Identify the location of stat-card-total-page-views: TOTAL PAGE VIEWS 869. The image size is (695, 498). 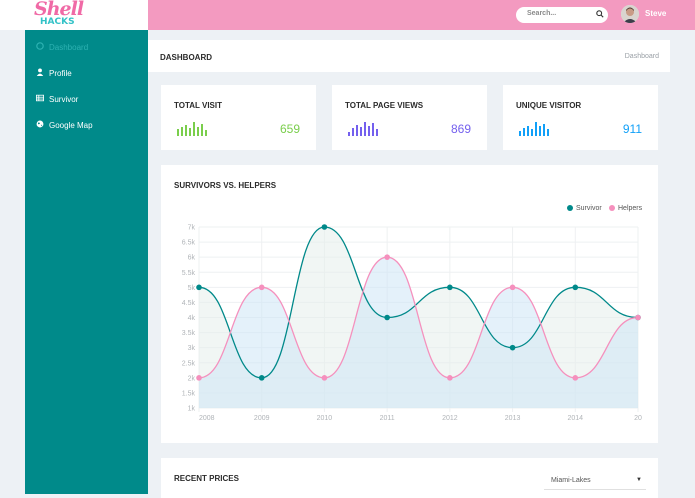
(409, 117).